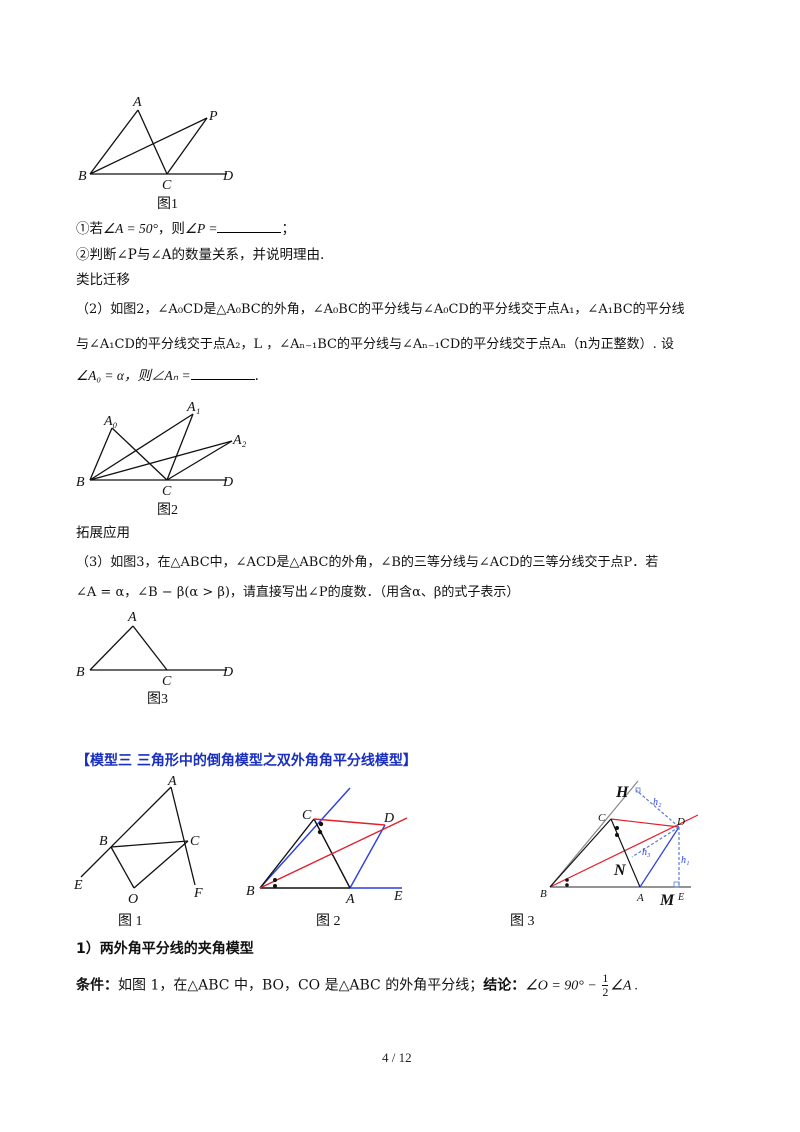 This screenshot has width=800, height=1132. Describe the element at coordinates (522, 921) in the screenshot. I see `model-fig3-caption: 图 3` at that location.